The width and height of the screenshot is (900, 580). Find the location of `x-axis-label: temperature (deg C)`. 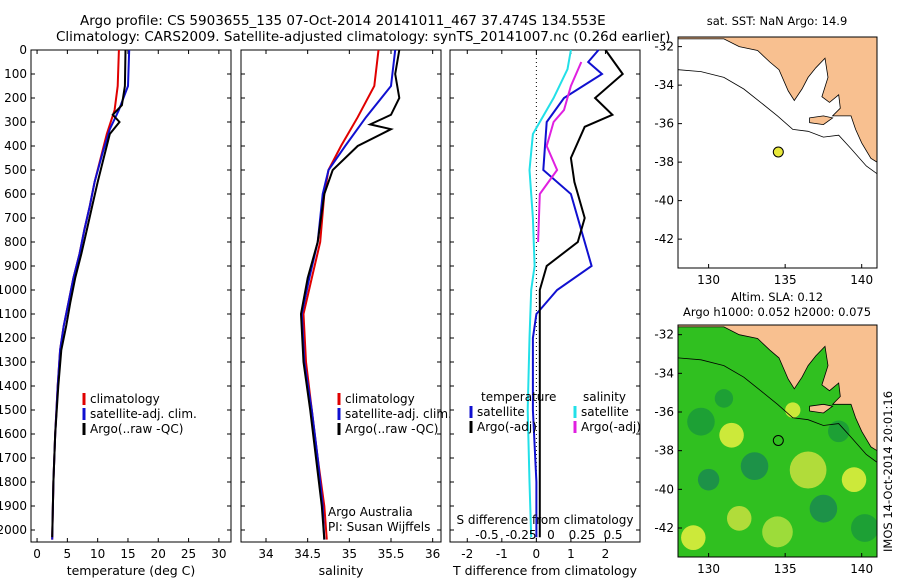

x-axis-label: temperature (deg C) is located at coordinates (131, 570).